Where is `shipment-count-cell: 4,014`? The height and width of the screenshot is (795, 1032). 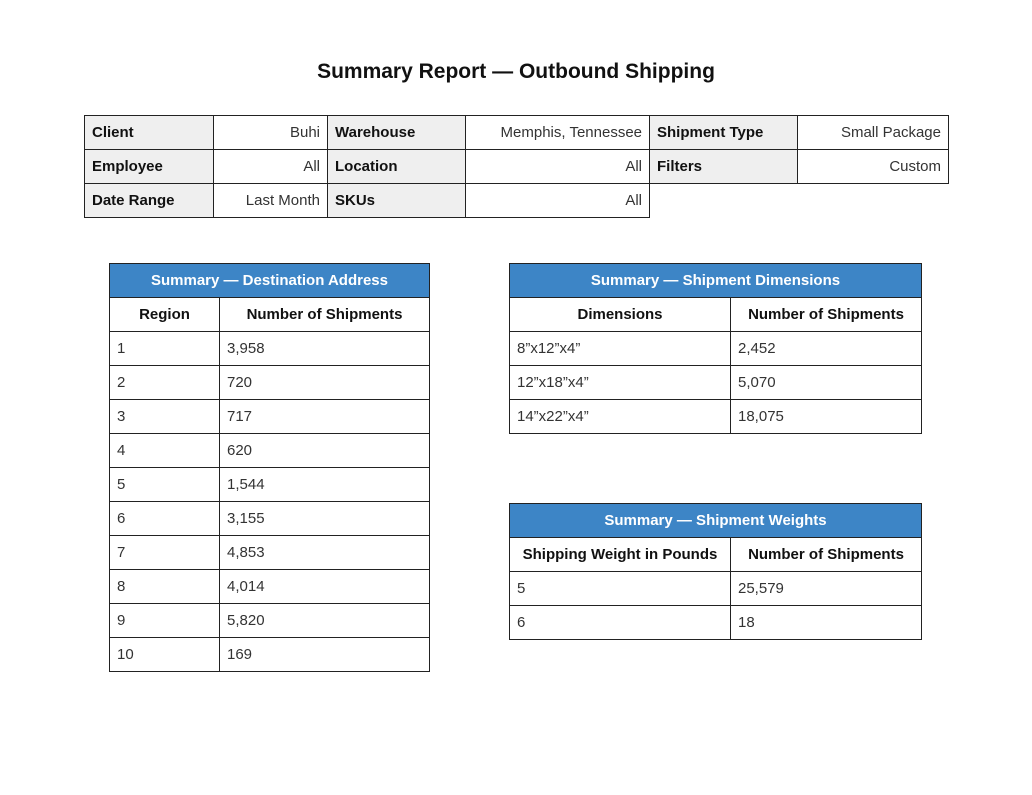 shipment-count-cell: 4,014 is located at coordinates (324, 586).